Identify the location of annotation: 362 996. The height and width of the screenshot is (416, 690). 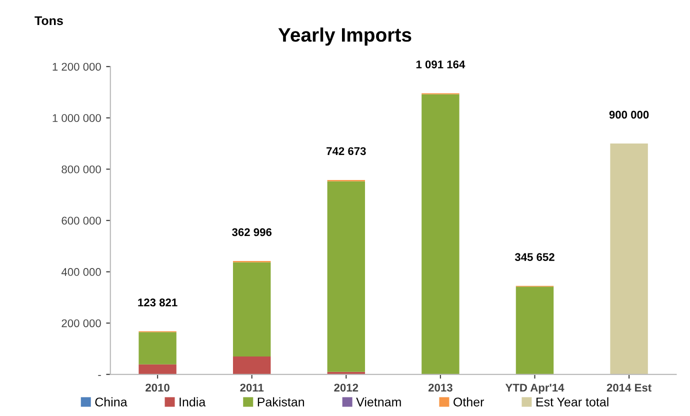
(252, 232).